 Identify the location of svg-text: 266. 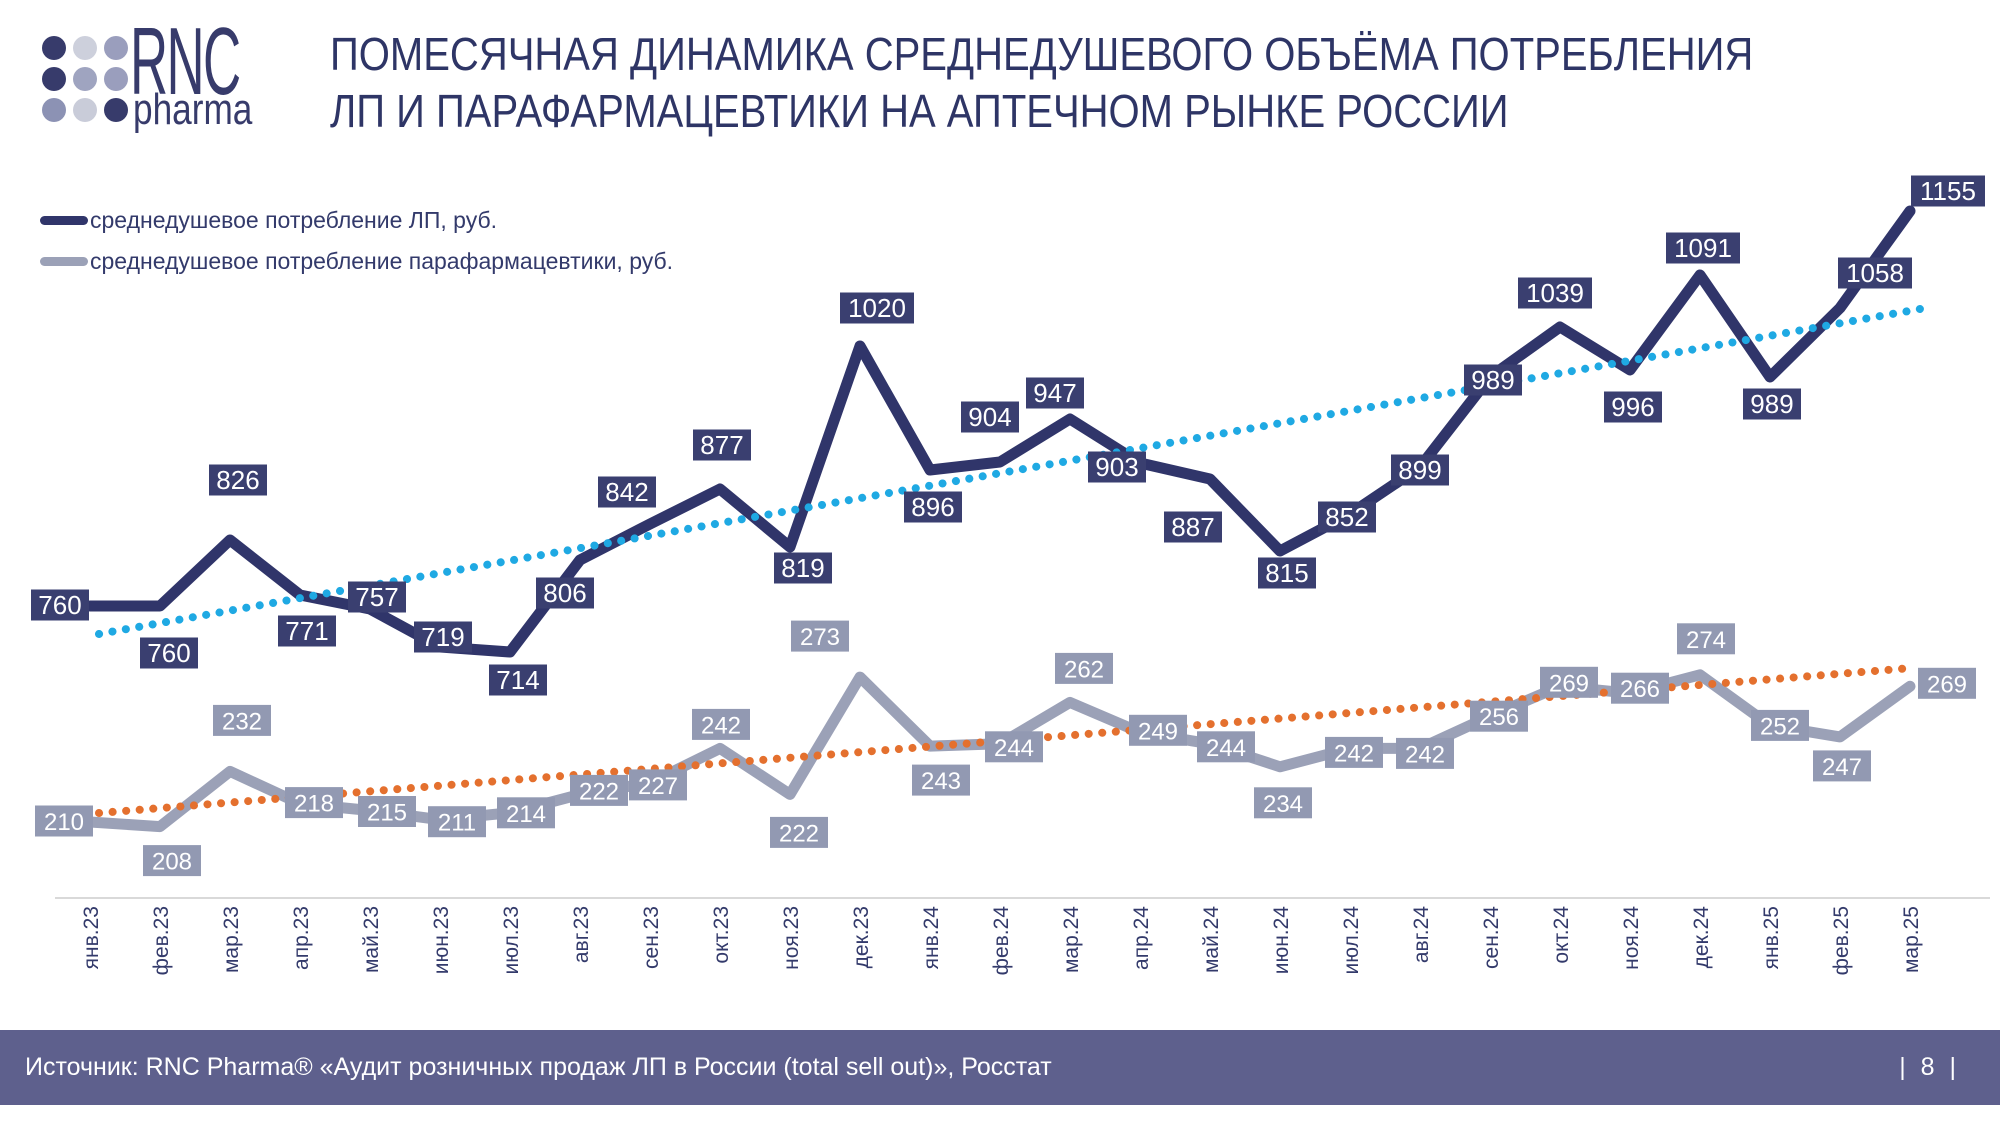
(1640, 689).